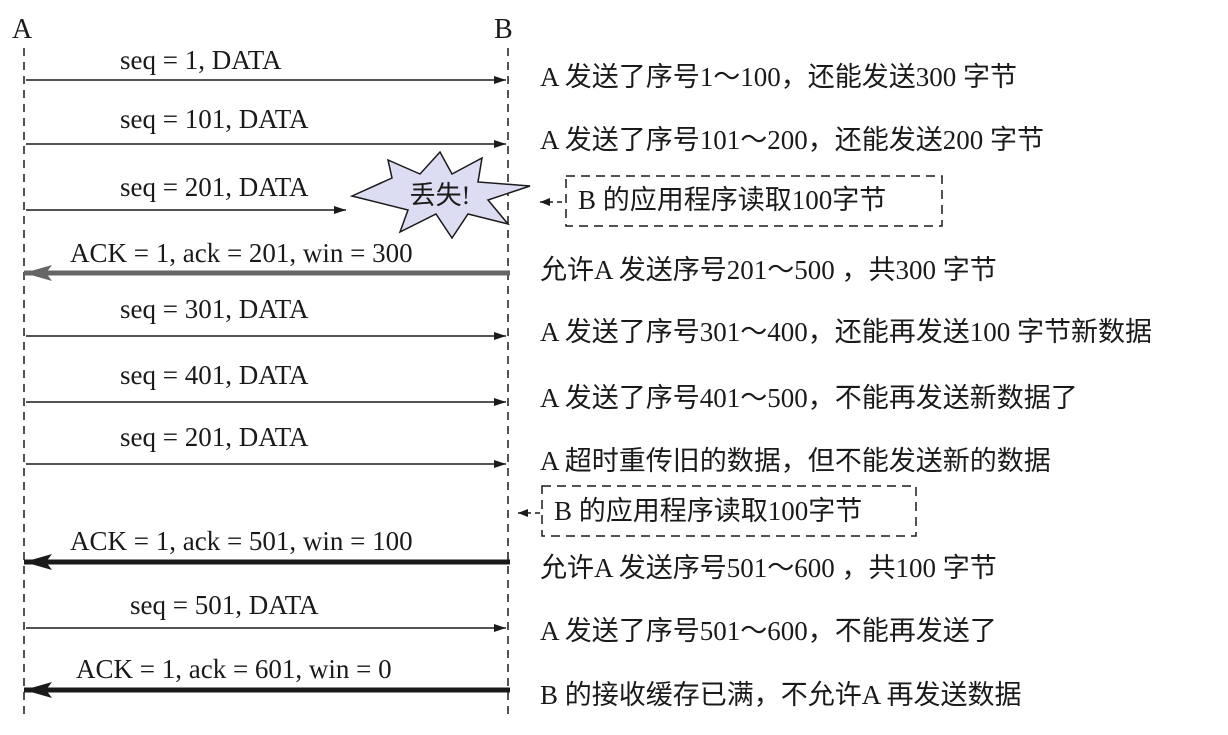  Describe the element at coordinates (214, 375) in the screenshot. I see `label-seq-401: seq = 401, DATA` at that location.